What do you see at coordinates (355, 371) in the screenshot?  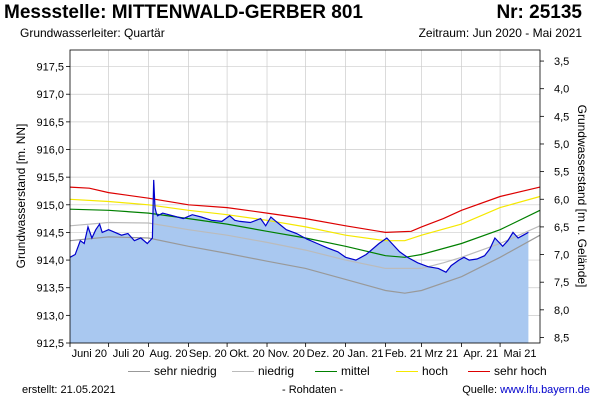 I see `legend-label: mittel` at bounding box center [355, 371].